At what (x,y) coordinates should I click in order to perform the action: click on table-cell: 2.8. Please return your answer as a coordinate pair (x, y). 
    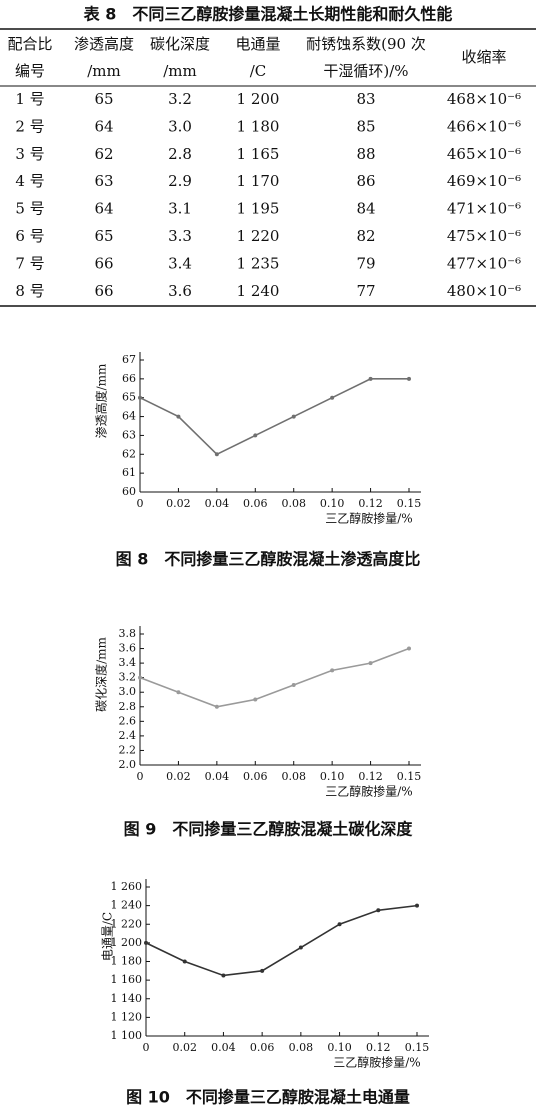
    Looking at the image, I should click on (180, 154).